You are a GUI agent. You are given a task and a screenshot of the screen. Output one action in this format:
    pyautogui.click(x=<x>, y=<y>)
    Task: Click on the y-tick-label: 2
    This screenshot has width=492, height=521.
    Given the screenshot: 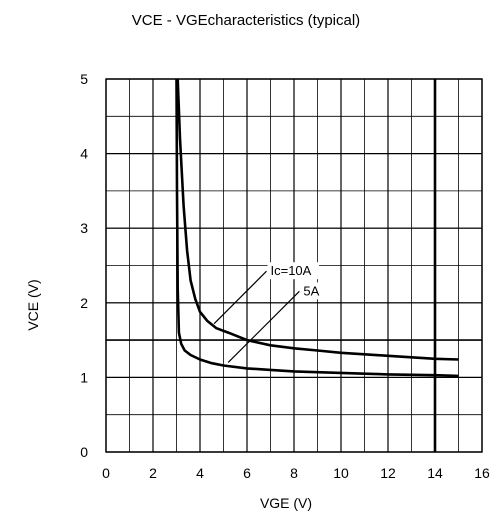 What is the action you would take?
    pyautogui.click(x=84, y=303)
    